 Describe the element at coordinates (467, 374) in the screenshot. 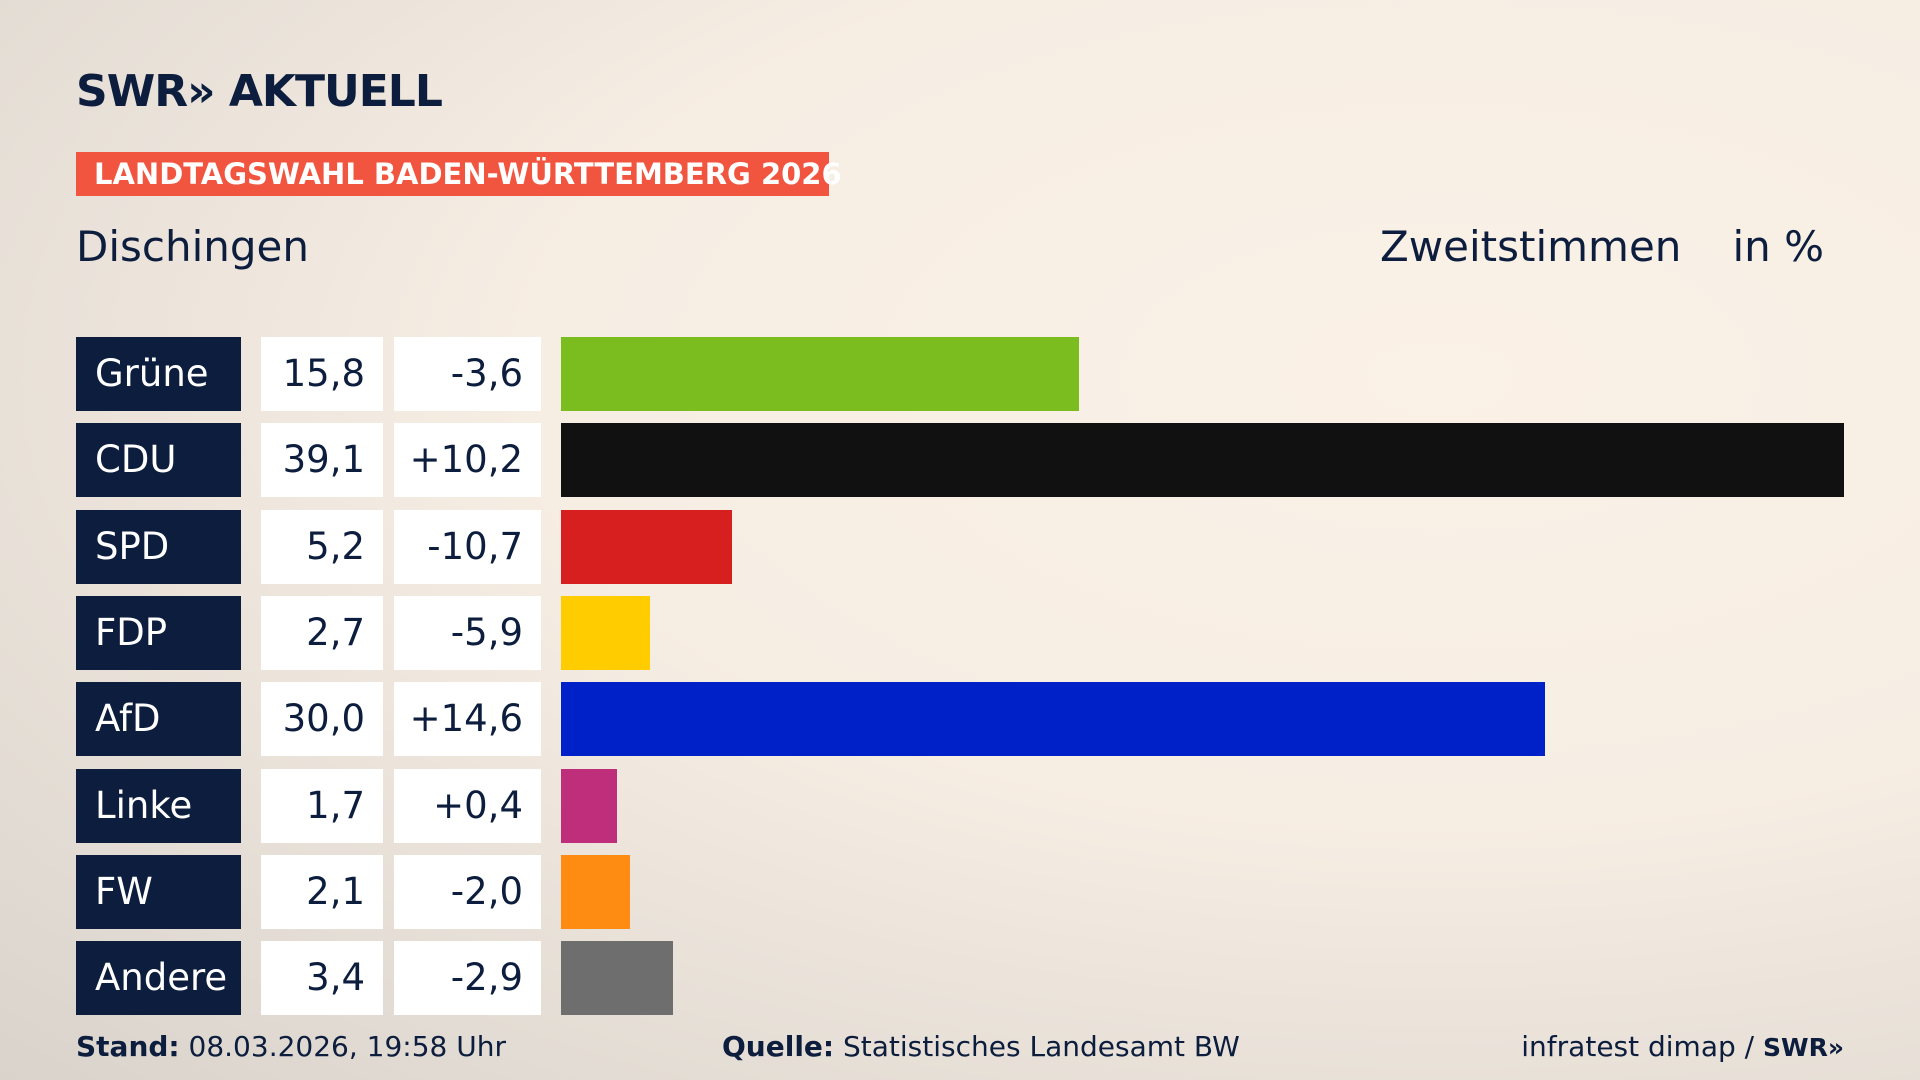

I see `change-label: -3,6` at that location.